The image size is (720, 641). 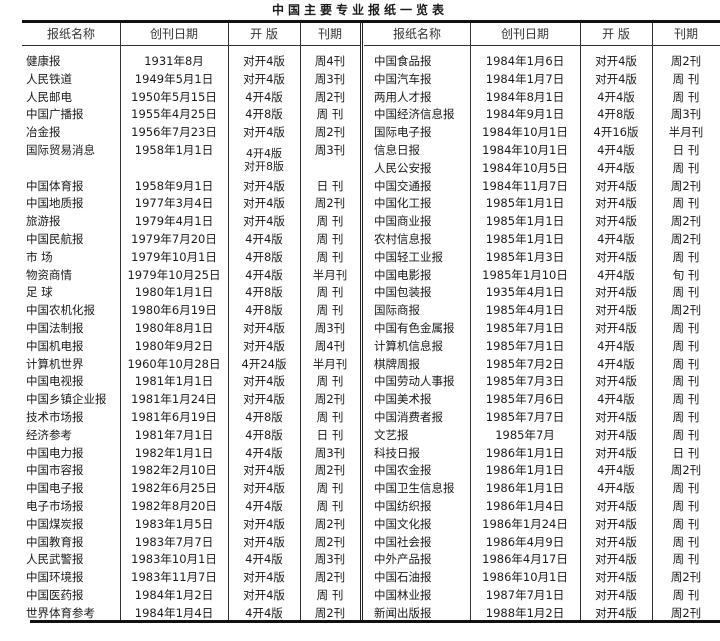 What do you see at coordinates (542, 596) in the screenshot?
I see `table-row: 中国林业报 1987年7月1日 对开4版 周 刊` at bounding box center [542, 596].